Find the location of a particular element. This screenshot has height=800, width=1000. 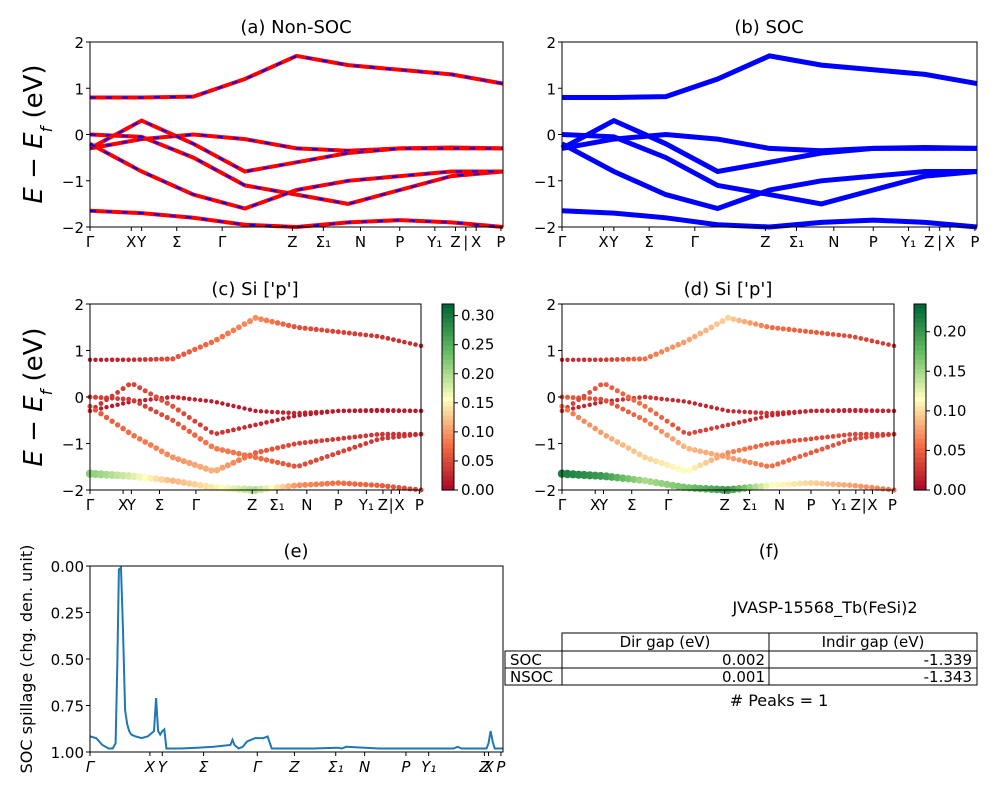

ylabel-middle: E − Ef (eV) is located at coordinates (37, 396).